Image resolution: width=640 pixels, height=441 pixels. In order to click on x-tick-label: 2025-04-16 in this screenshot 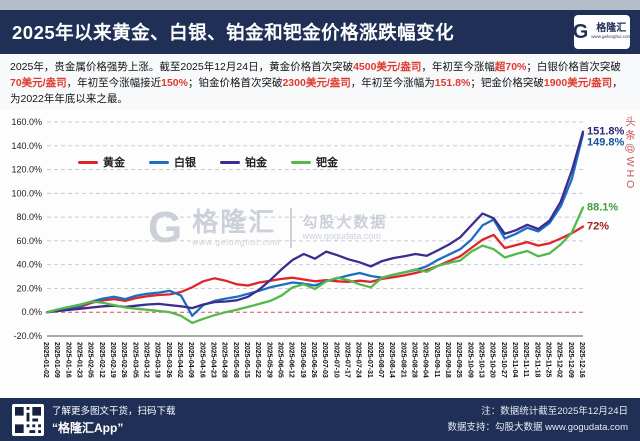, I will do `click(201, 360)`.